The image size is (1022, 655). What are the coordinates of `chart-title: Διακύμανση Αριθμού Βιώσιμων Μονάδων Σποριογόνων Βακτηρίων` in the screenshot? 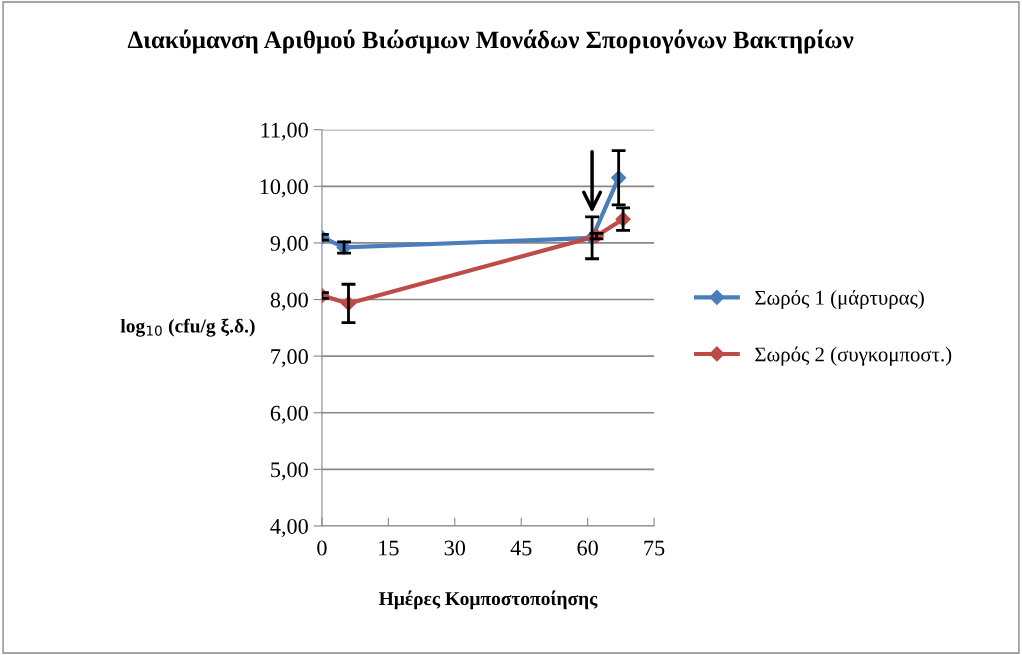 It's located at (490, 41).